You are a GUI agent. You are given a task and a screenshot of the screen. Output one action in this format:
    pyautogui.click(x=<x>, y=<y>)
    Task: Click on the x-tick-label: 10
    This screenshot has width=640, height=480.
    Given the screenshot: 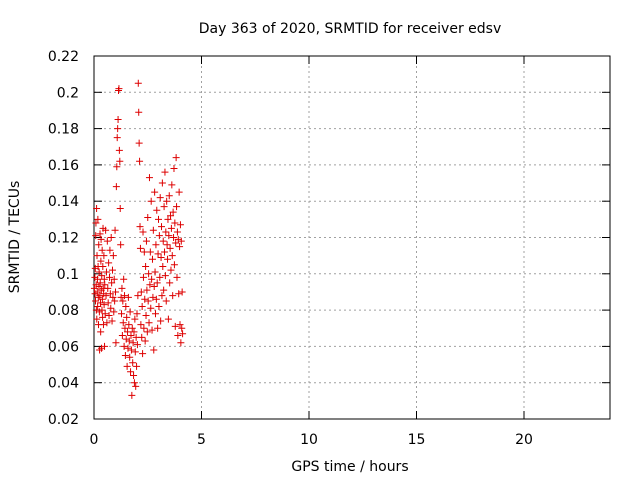 What is the action you would take?
    pyautogui.click(x=309, y=440)
    